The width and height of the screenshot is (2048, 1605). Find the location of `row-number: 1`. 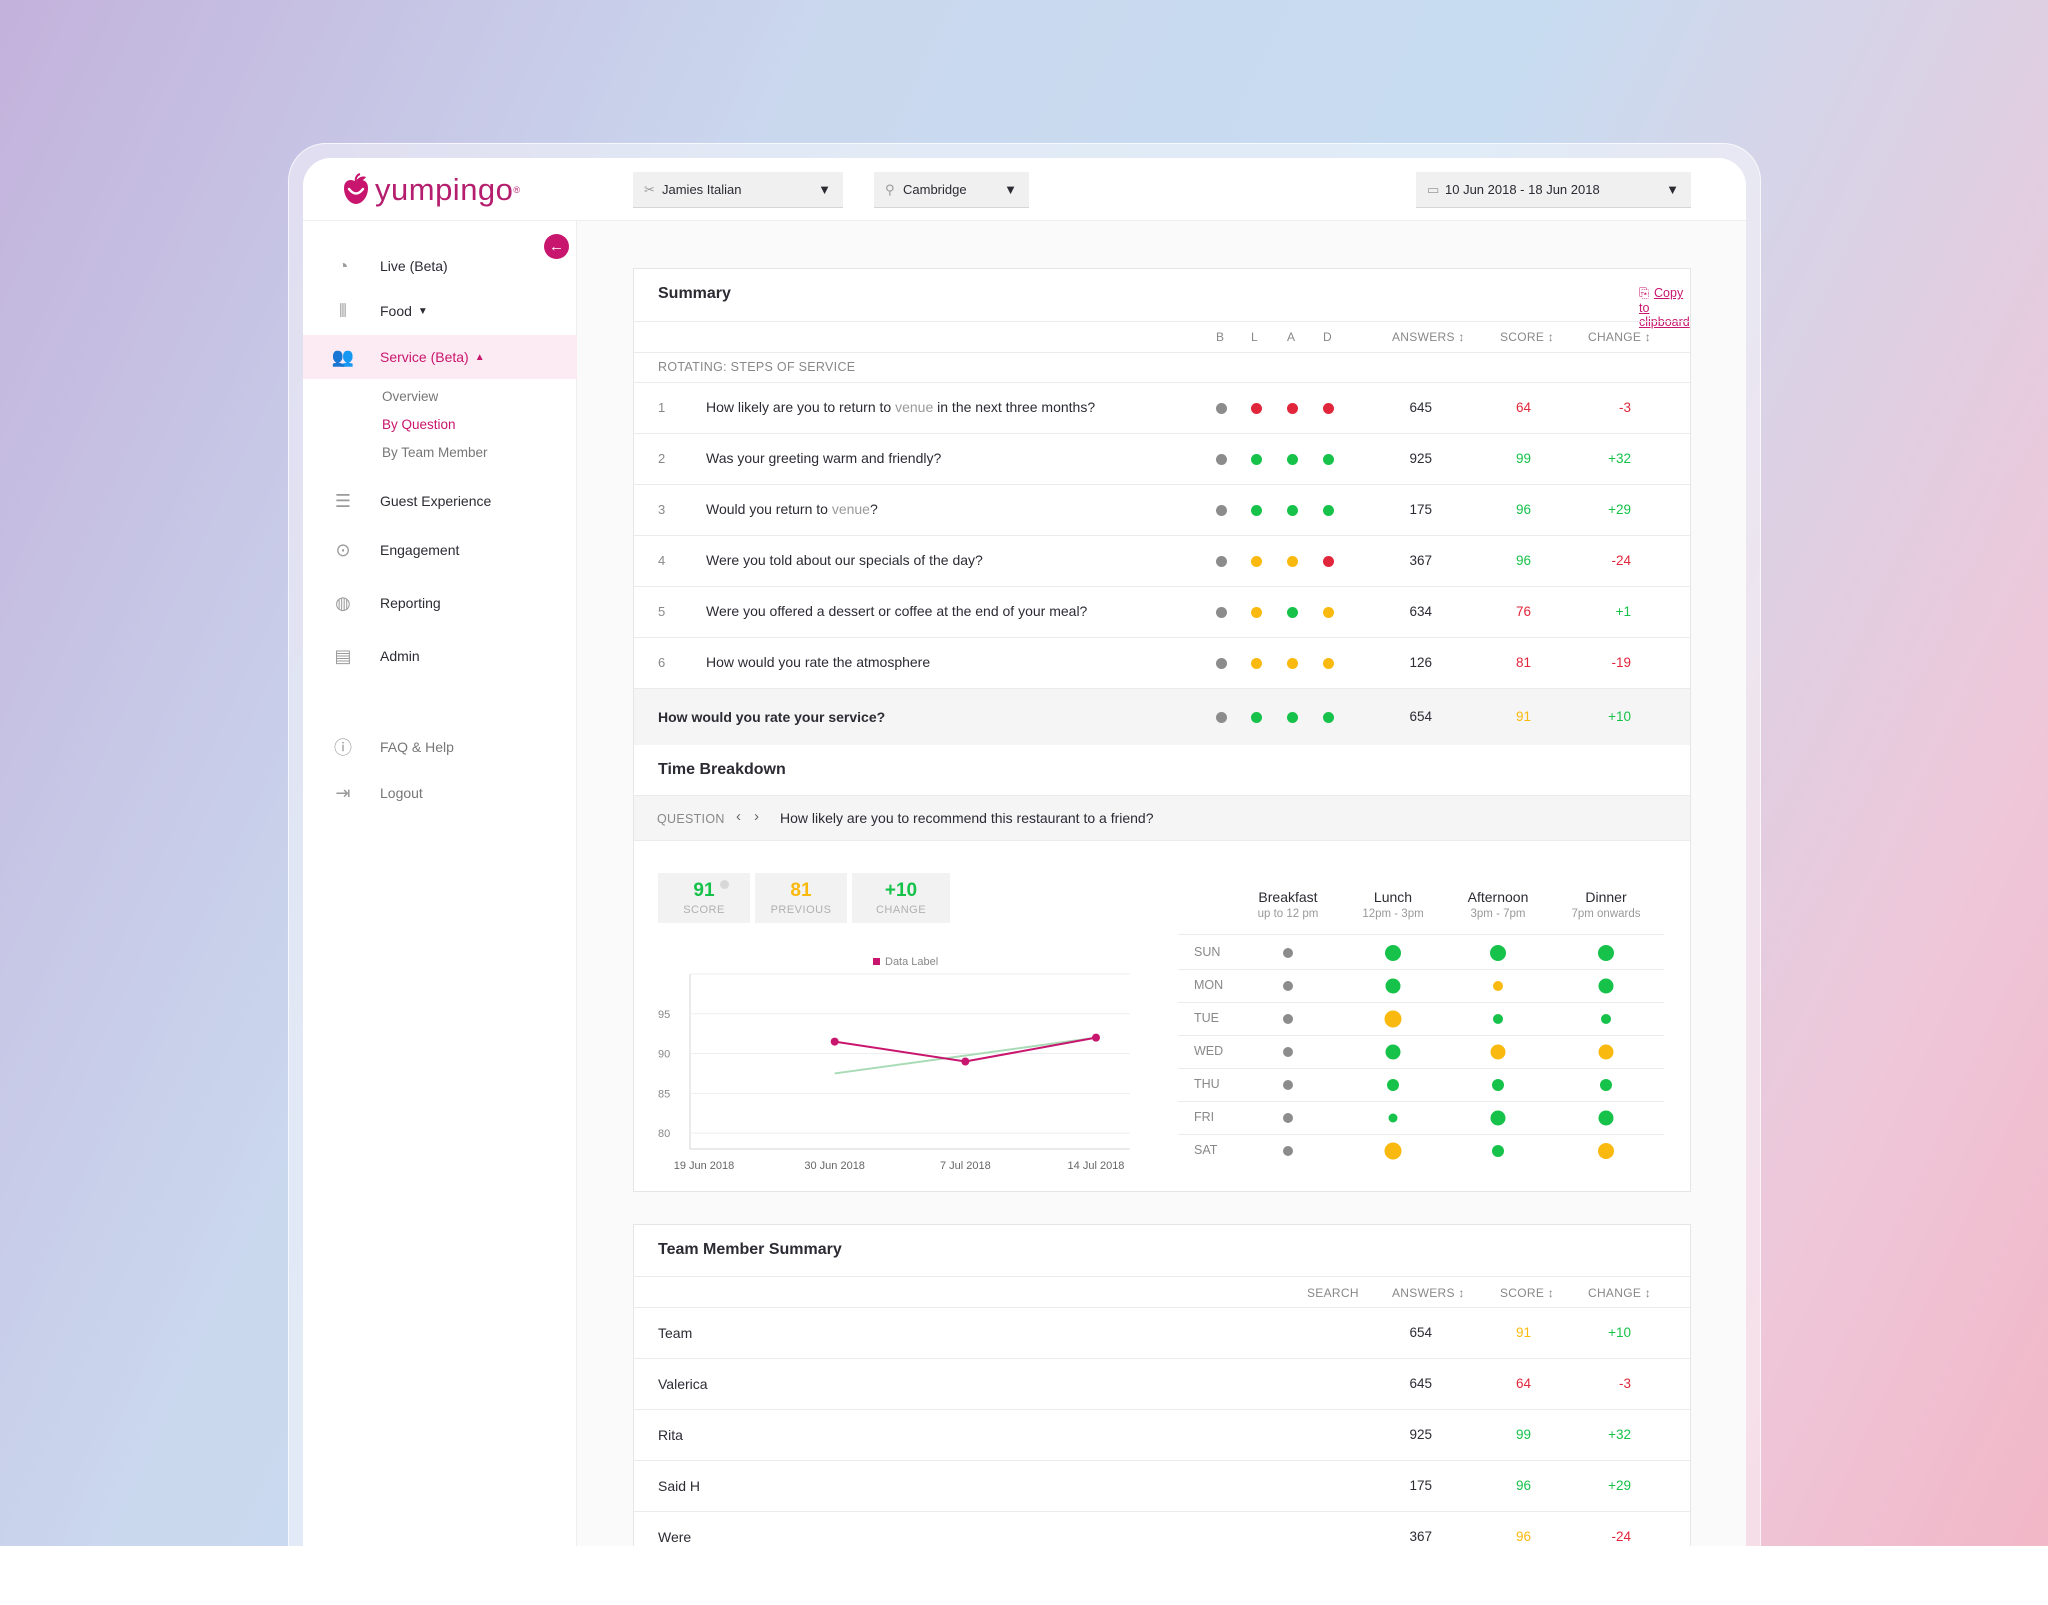

row-number: 1 is located at coordinates (662, 407).